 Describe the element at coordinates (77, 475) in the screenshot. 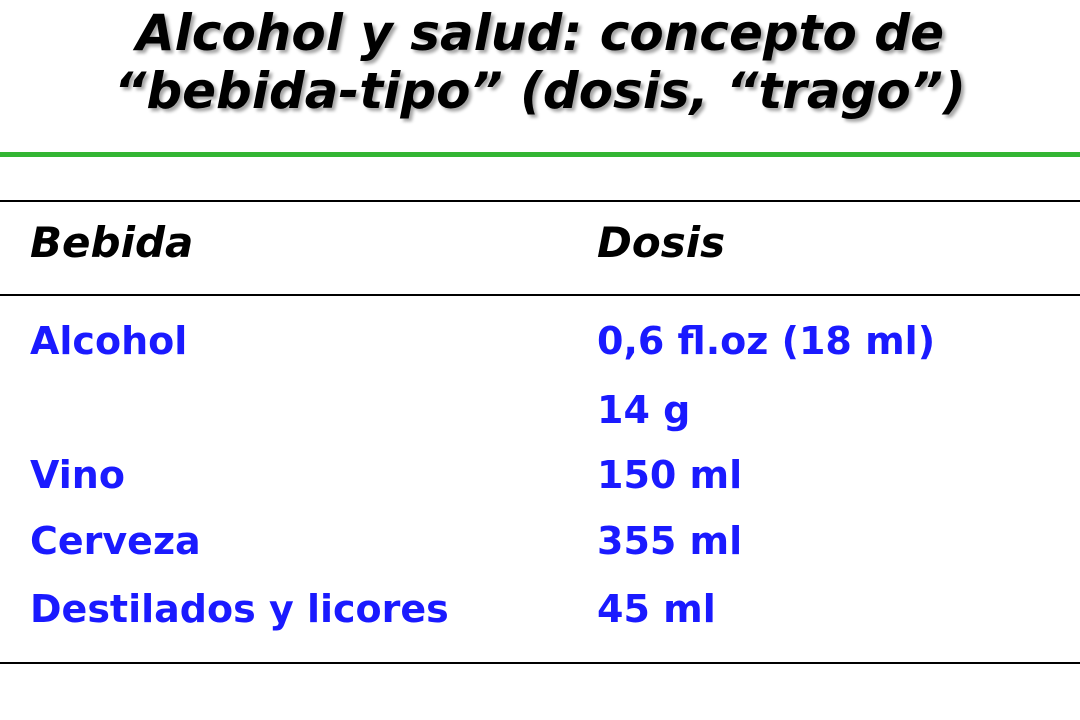

I see `table-cell-bebida: Vino` at that location.